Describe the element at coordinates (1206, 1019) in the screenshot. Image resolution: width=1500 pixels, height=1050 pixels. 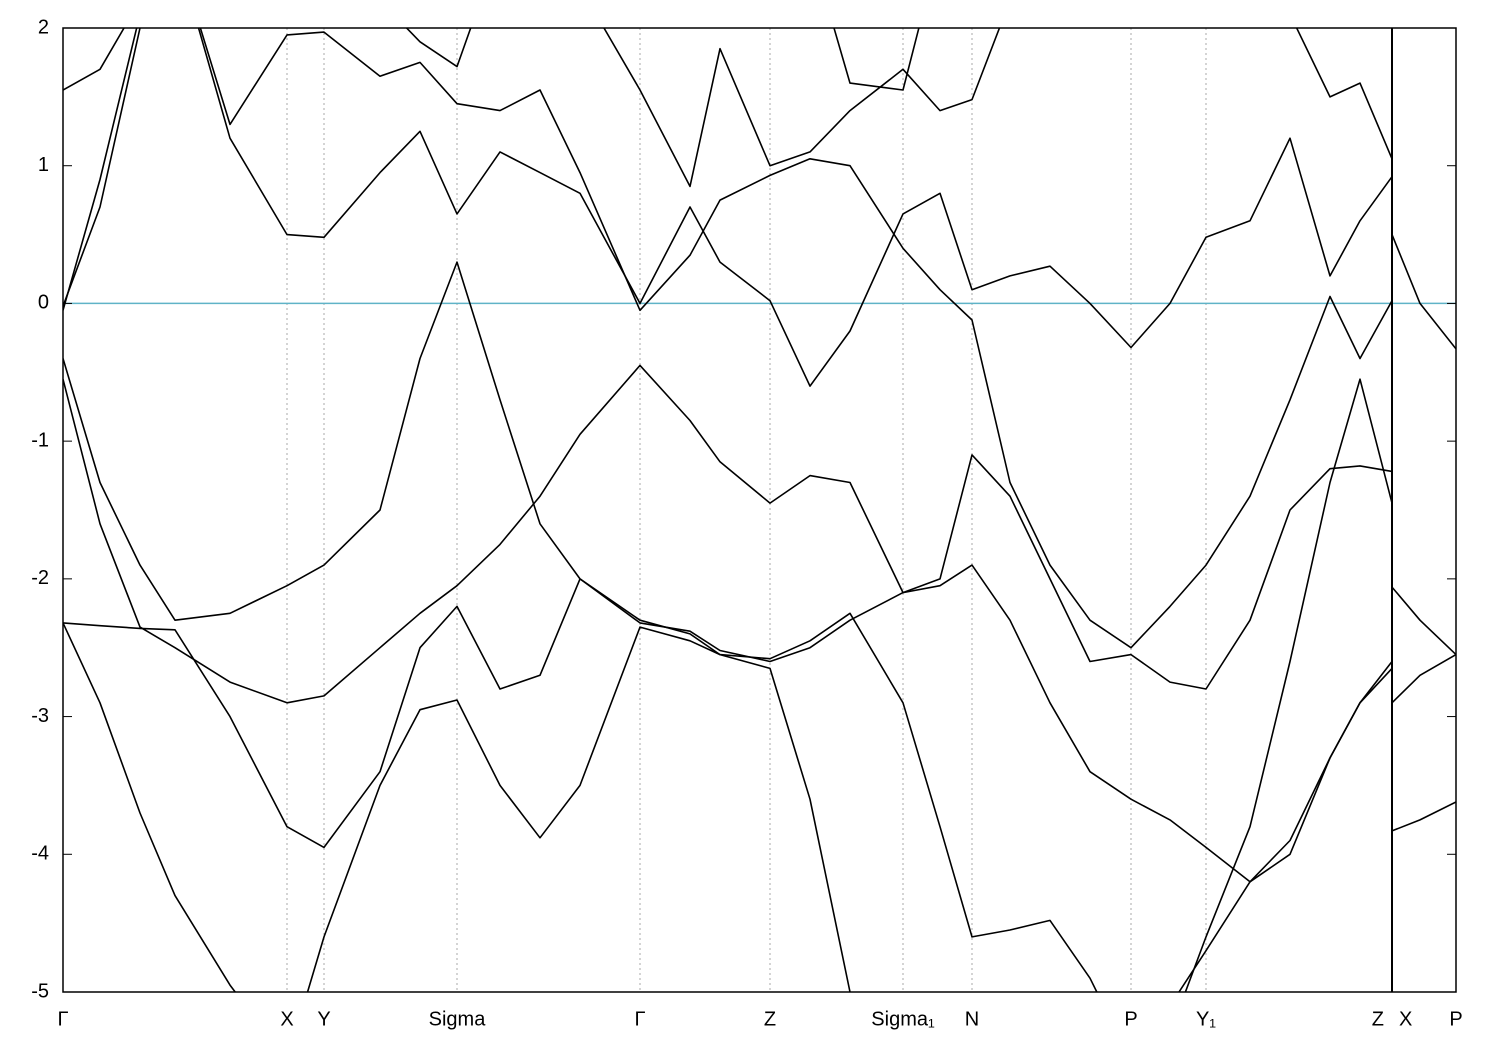
I see `x-tick-label: Y₁` at that location.